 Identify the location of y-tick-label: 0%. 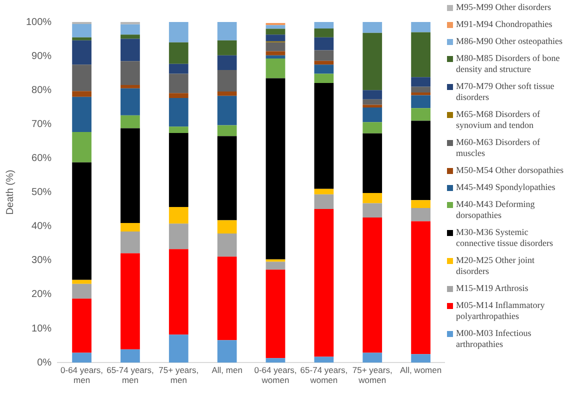
(44, 362).